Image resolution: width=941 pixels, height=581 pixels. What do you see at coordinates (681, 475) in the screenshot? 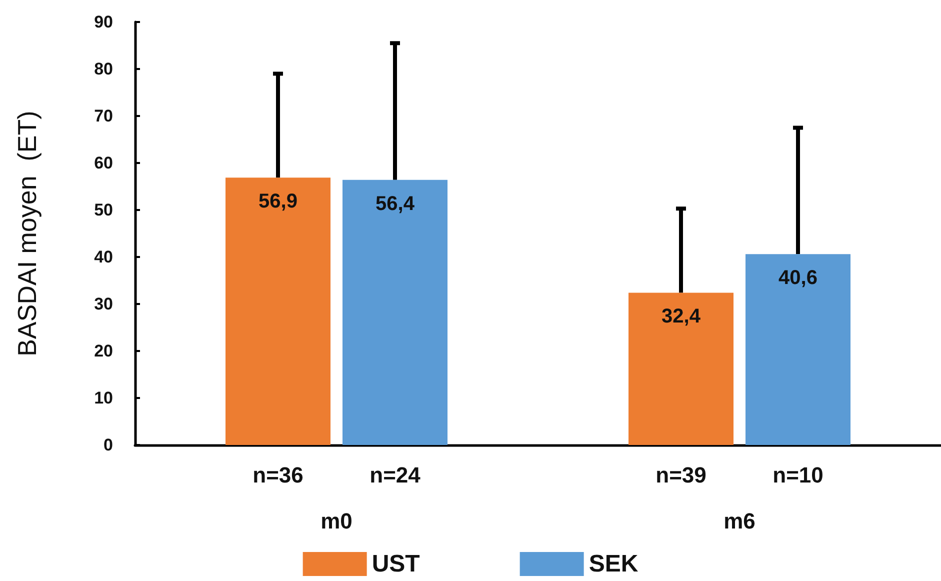
I see `text: n=39` at bounding box center [681, 475].